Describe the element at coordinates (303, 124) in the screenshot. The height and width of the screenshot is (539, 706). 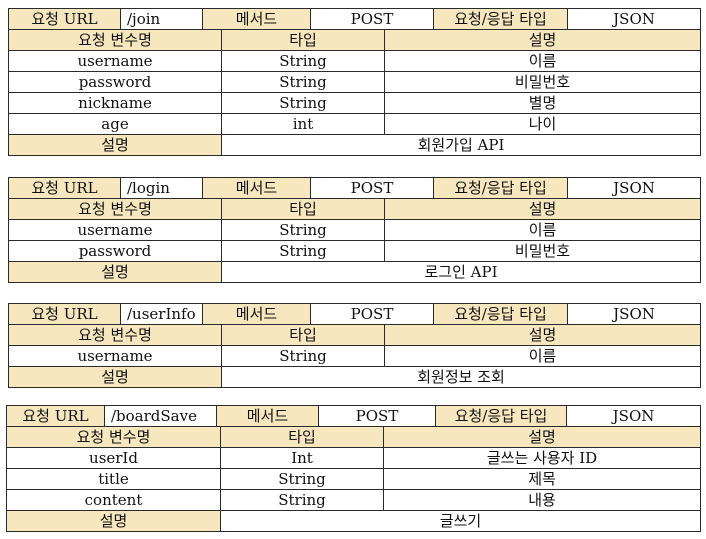
I see `param-type: int` at that location.